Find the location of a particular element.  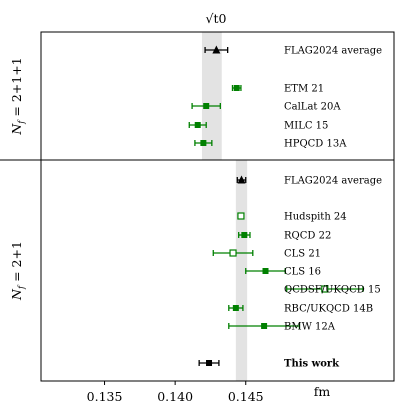

data-point-this-work: This work is located at coordinates (269, 364).